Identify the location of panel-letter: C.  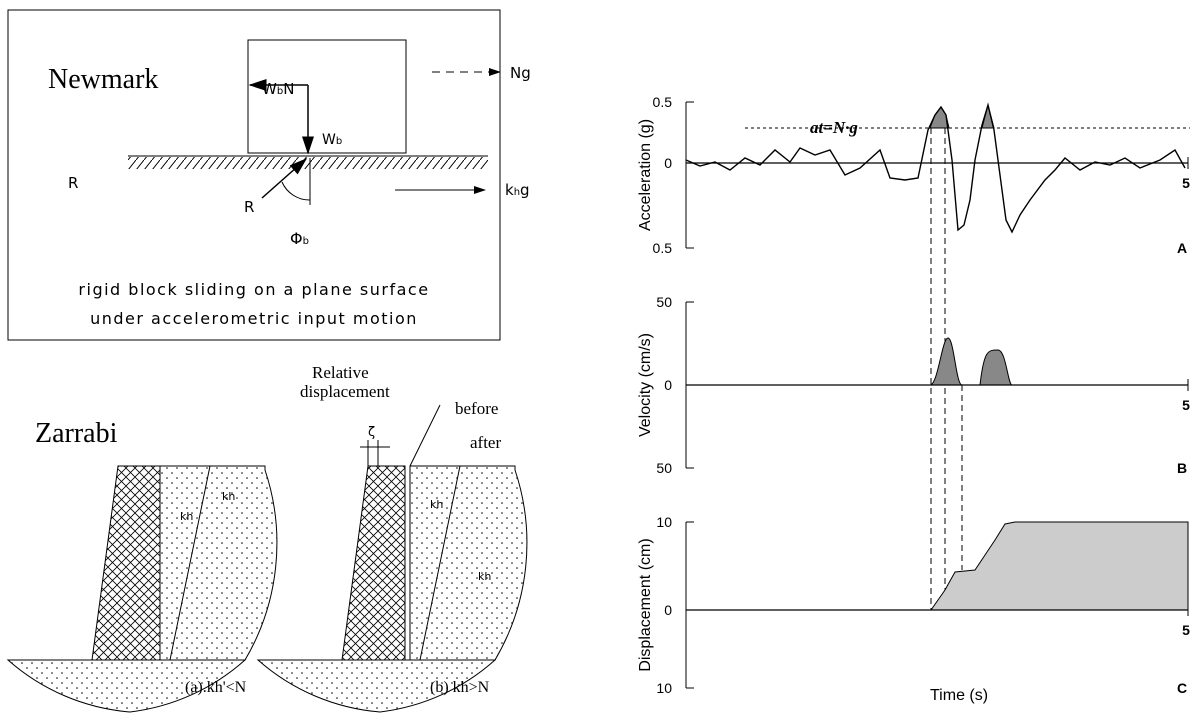
(1182, 688).